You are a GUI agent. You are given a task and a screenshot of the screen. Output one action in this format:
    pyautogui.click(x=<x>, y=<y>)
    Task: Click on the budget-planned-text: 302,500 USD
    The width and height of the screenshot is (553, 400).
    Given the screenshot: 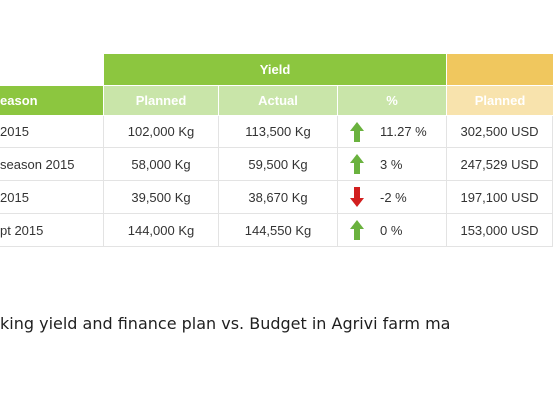 What is the action you would take?
    pyautogui.click(x=499, y=131)
    